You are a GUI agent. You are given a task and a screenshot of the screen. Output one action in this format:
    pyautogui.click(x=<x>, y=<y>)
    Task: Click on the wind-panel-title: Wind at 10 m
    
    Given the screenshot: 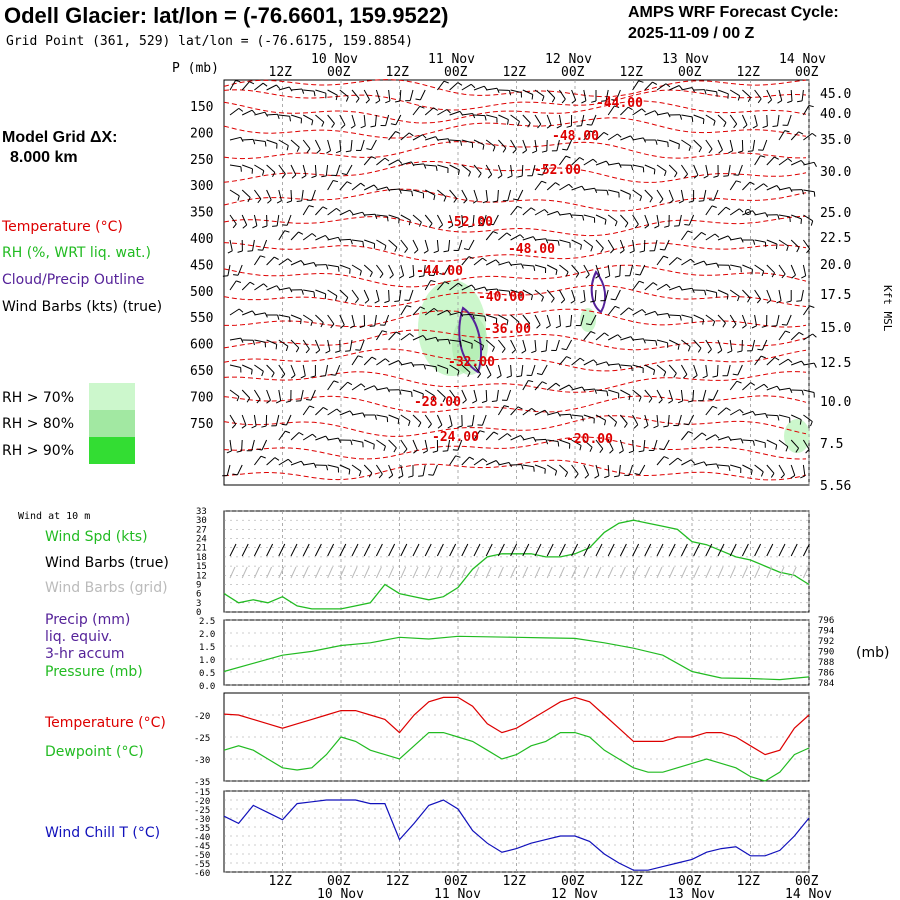 What is the action you would take?
    pyautogui.click(x=54, y=516)
    